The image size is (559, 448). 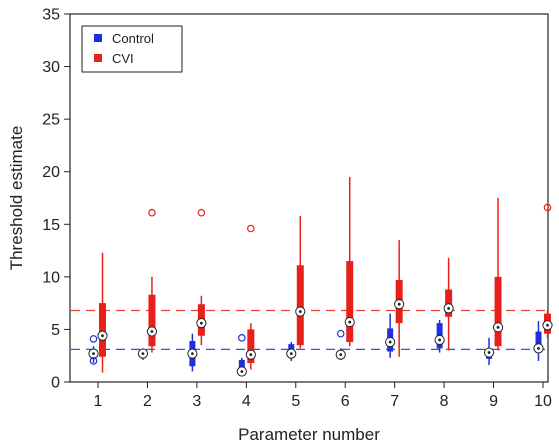 I want to click on control-box, so click(x=538, y=342).